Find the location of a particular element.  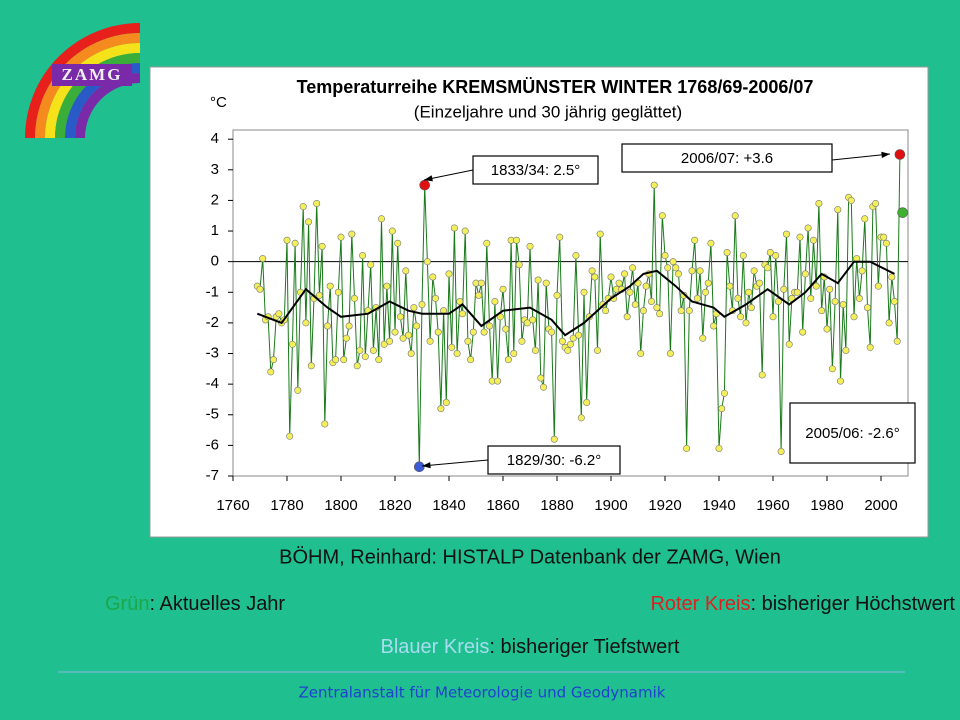

y-tick-label: 0 is located at coordinates (215, 261).